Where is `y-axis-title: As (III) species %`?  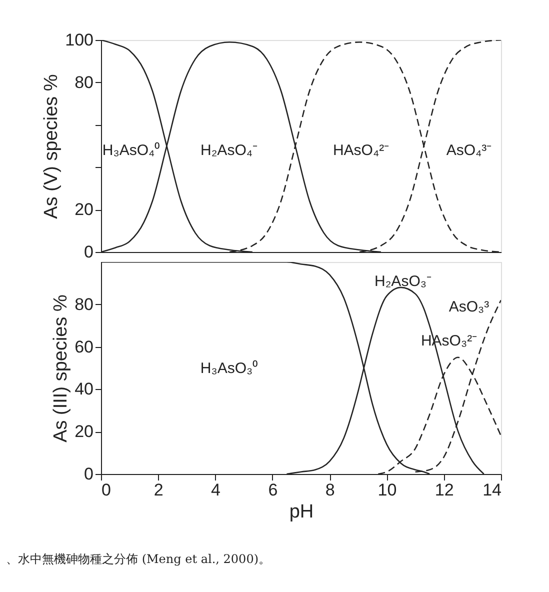 y-axis-title: As (III) species % is located at coordinates (61, 368).